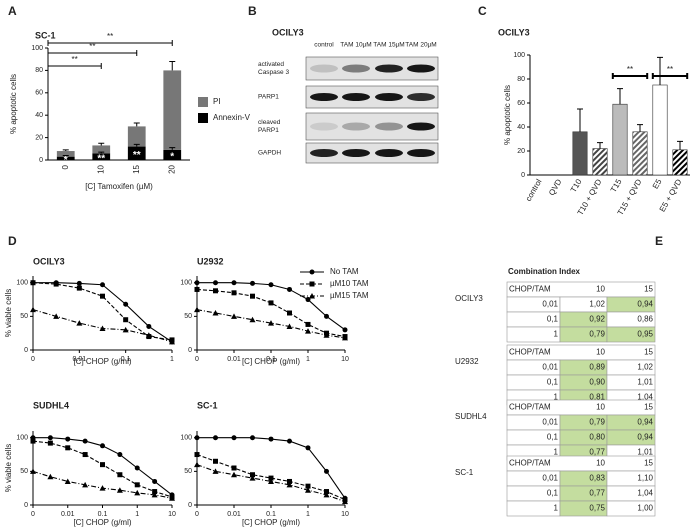 The image size is (697, 531). Describe the element at coordinates (467, 361) in the screenshot. I see `table-row-name: U2932` at that location.